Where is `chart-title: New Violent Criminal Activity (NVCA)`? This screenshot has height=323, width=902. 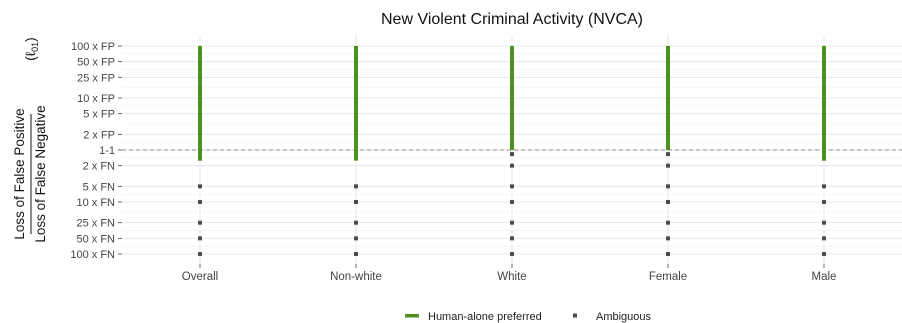 chart-title: New Violent Criminal Activity (NVCA) is located at coordinates (512, 19).